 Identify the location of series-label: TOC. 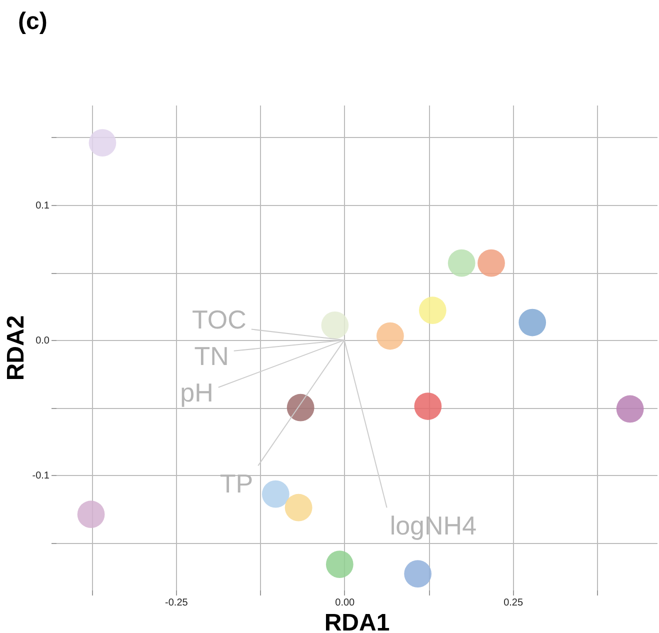
(219, 319).